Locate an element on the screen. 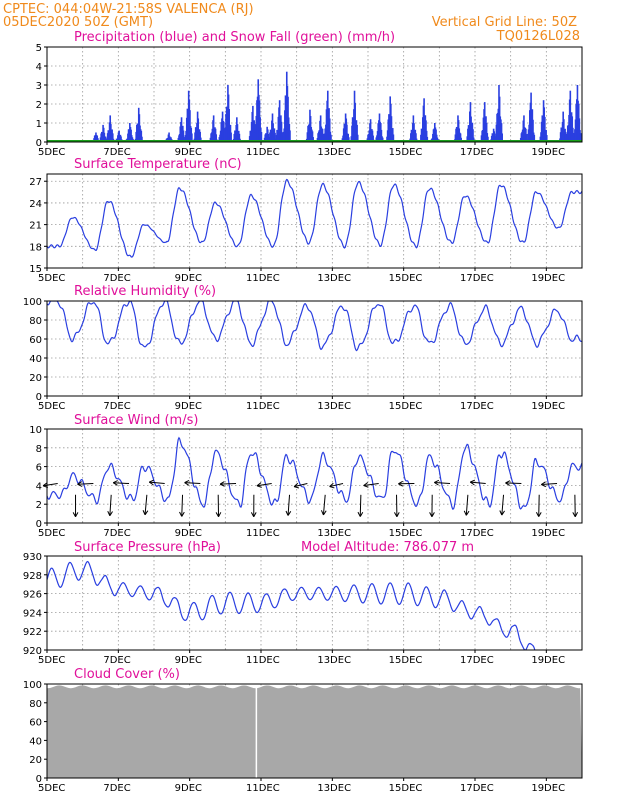 This screenshot has width=618, height=800. y-tick-label: 928 is located at coordinates (32, 576).